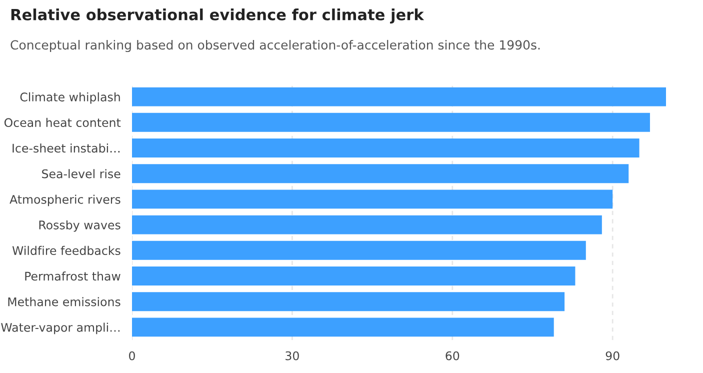  I want to click on x-tick-label: 90, so click(613, 355).